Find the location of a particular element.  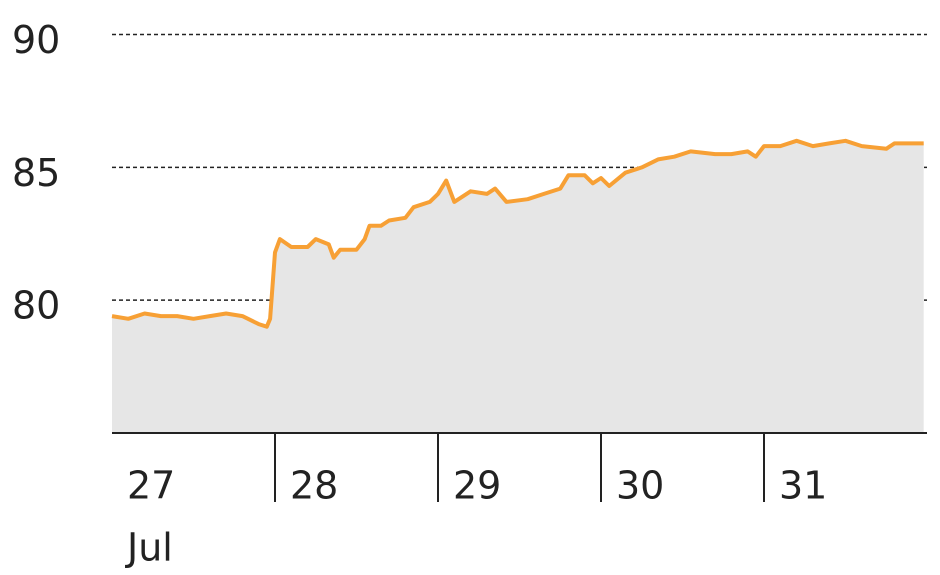

y-tick-label: 90 is located at coordinates (36, 40).